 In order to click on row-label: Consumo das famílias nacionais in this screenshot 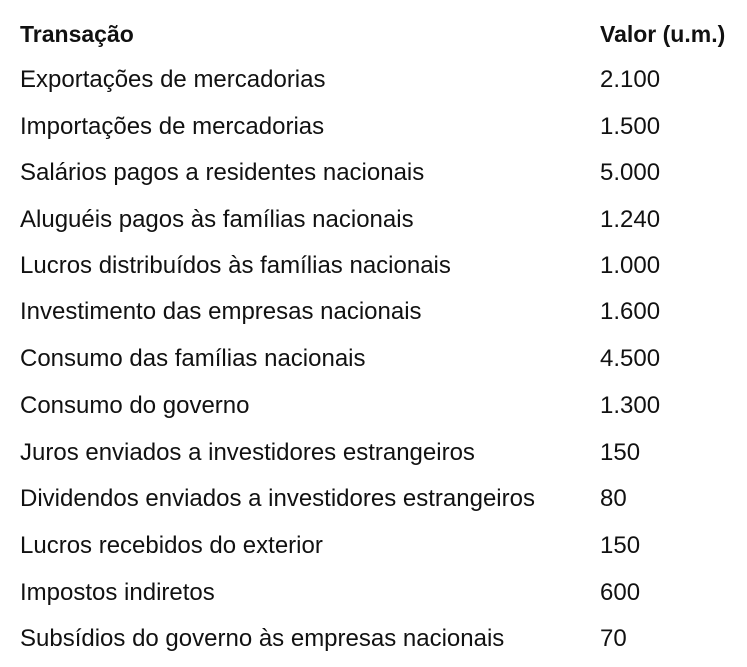, I will do `click(193, 358)`.